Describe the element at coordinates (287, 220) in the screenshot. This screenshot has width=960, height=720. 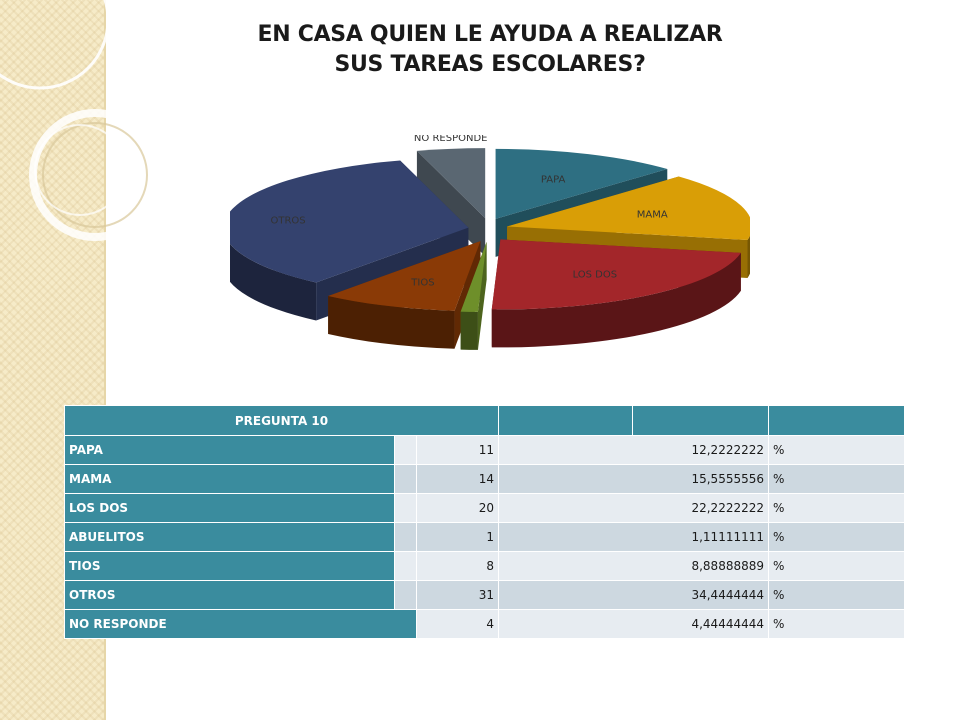
I see `pie-label-otros: OTROS` at that location.